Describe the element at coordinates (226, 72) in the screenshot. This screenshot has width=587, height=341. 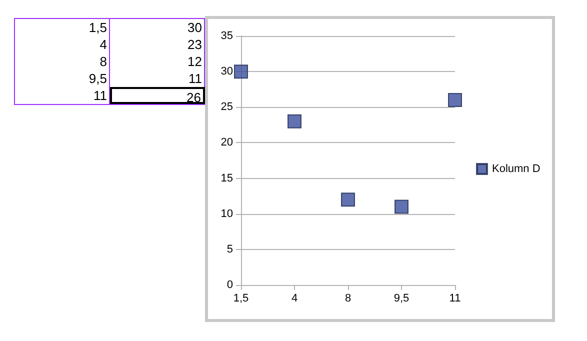
I see `y-tick-label: 30` at that location.